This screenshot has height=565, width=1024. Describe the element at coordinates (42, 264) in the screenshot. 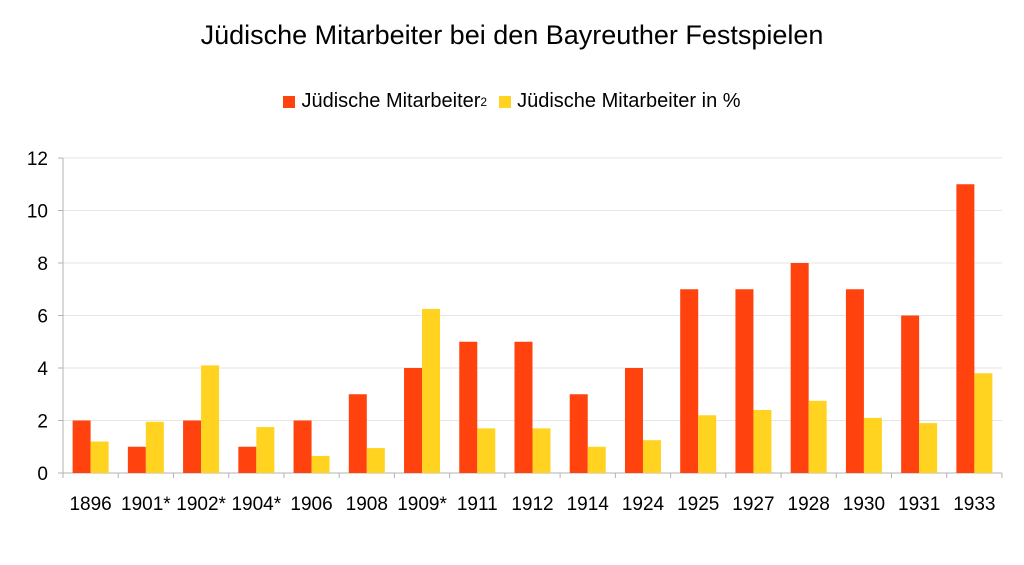

I see `y-tick-label: 8` at that location.